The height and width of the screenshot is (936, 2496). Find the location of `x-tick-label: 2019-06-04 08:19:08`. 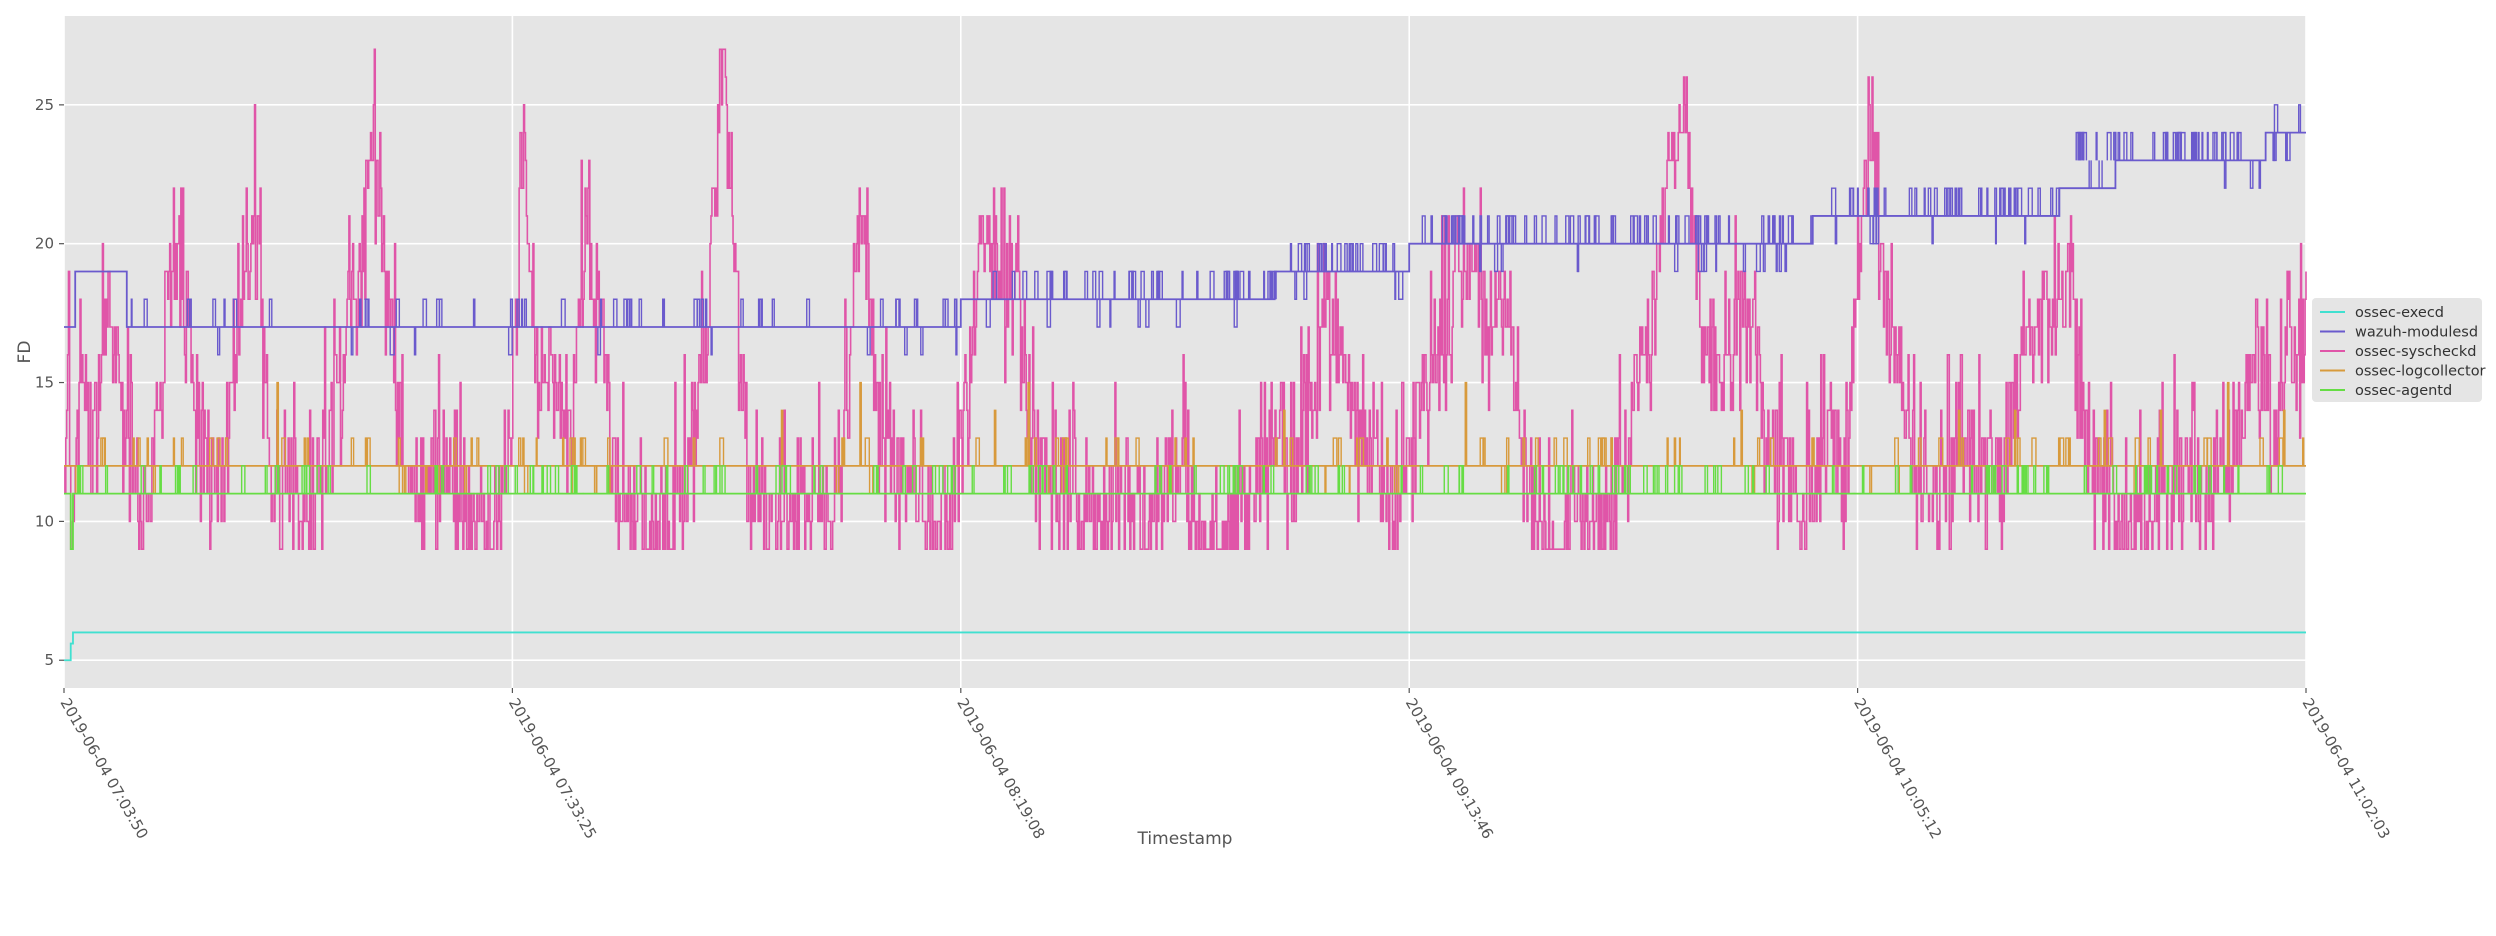

x-tick-label: 2019-06-04 08:19:08 is located at coordinates (1000, 768).